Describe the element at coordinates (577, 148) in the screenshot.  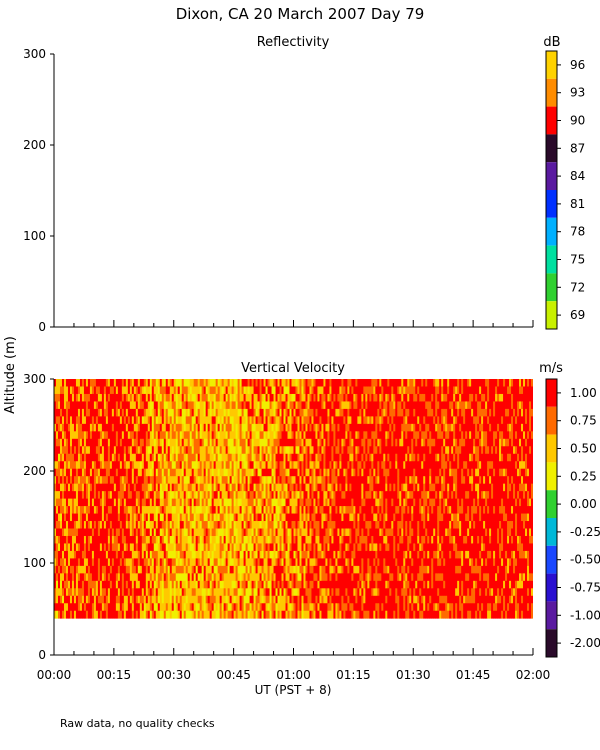
I see `reflectivity-colorbar-label: 87` at that location.